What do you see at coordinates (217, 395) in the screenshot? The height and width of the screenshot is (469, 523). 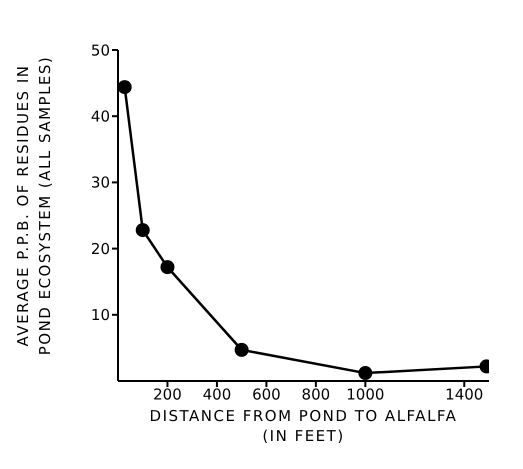 I see `x-tick-label: 400` at bounding box center [217, 395].